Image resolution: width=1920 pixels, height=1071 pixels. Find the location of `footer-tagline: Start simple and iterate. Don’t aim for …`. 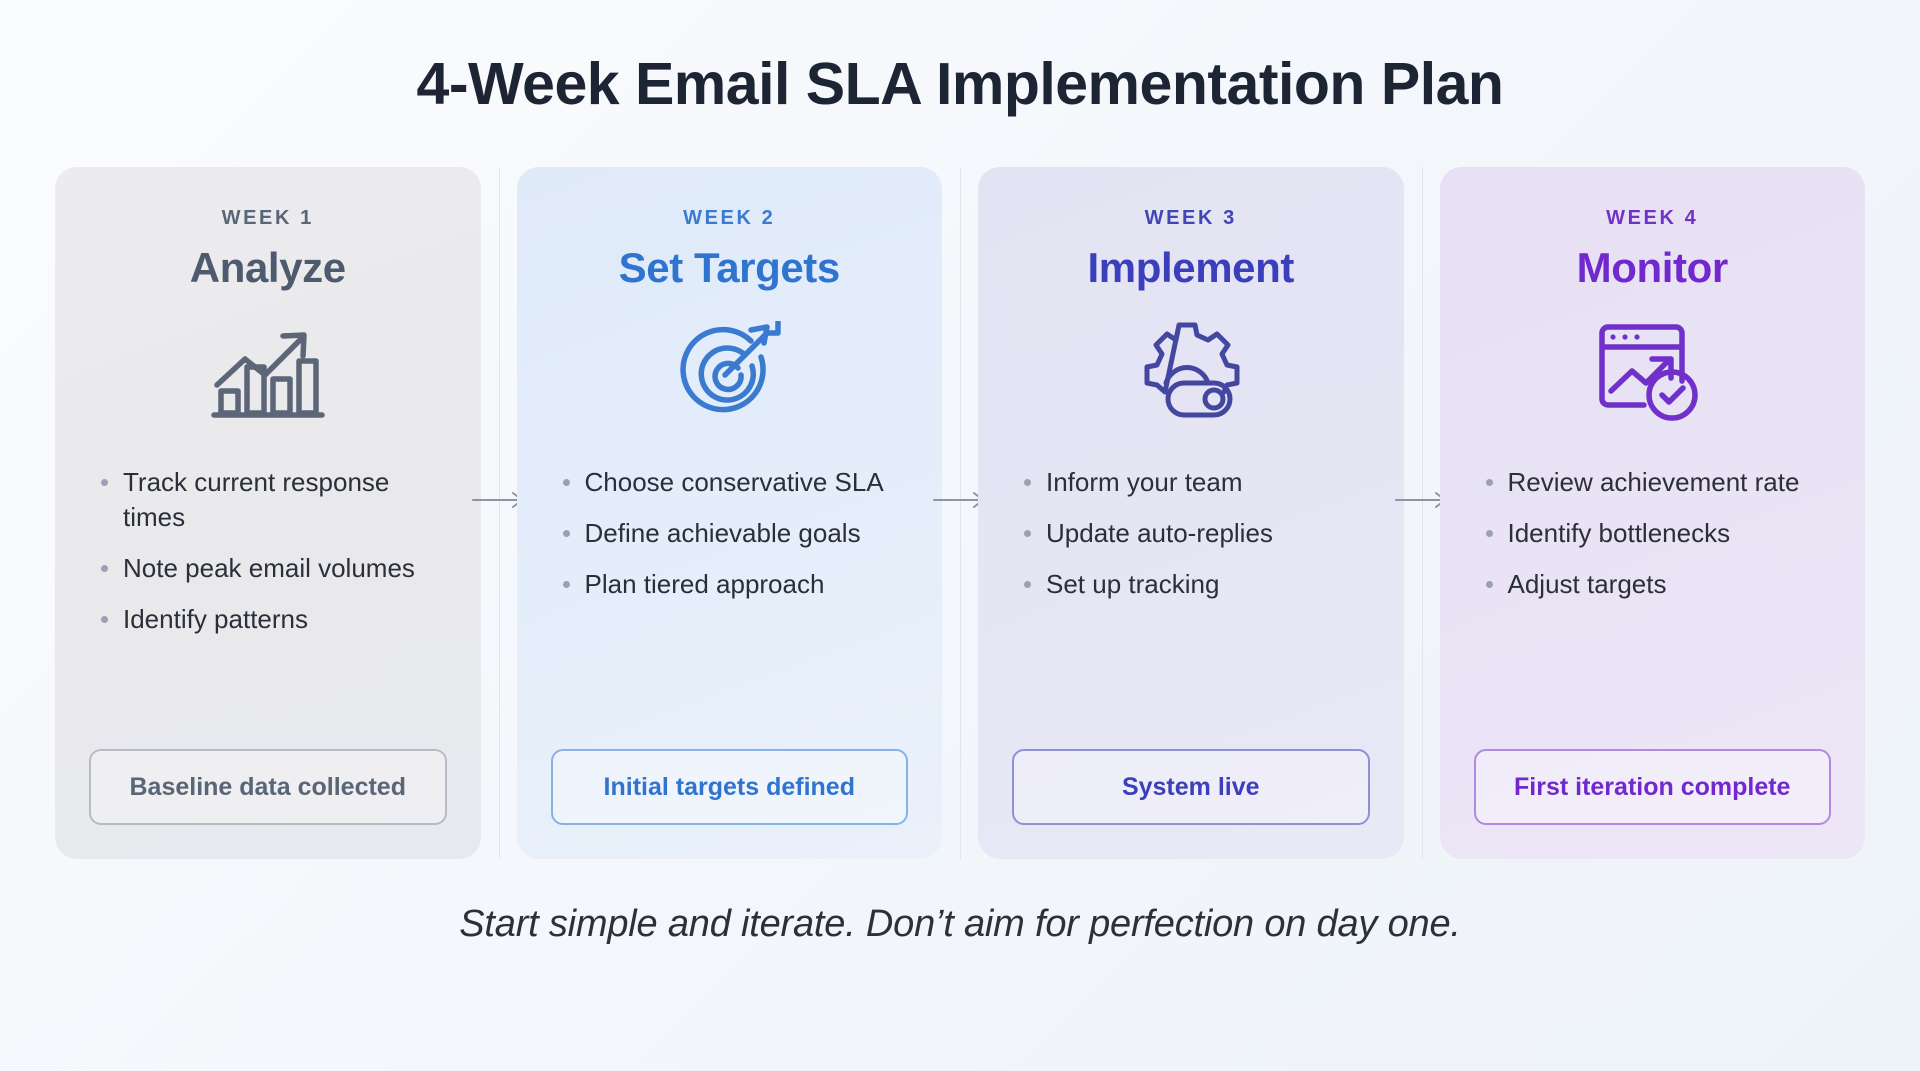

footer-tagline: Start simple and iterate. Don’t aim for … is located at coordinates (960, 923).